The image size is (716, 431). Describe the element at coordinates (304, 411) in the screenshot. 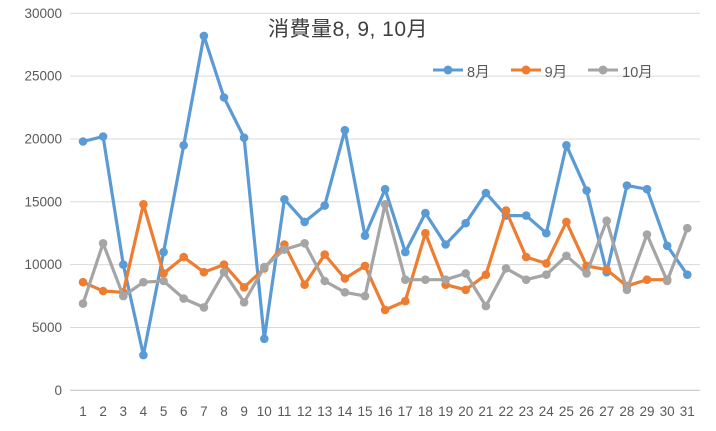

I see `x-tick-label: 12` at that location.